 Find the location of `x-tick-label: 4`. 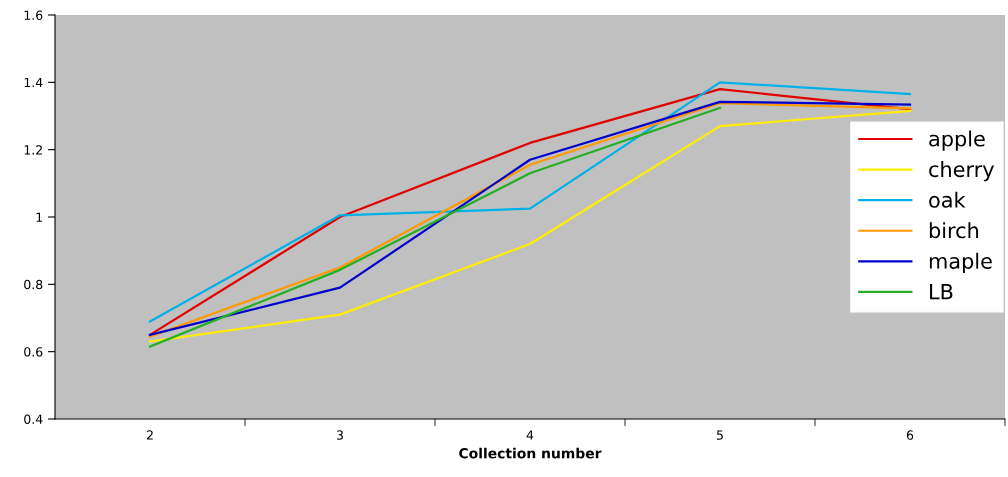

x-tick-label: 4 is located at coordinates (530, 435).